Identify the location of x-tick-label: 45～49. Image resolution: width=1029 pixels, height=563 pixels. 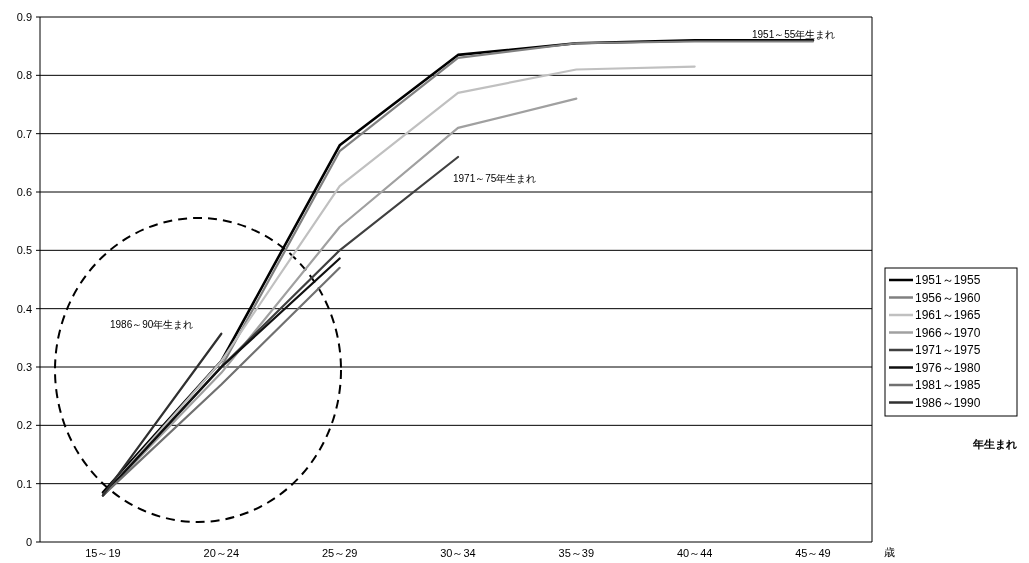
(813, 553).